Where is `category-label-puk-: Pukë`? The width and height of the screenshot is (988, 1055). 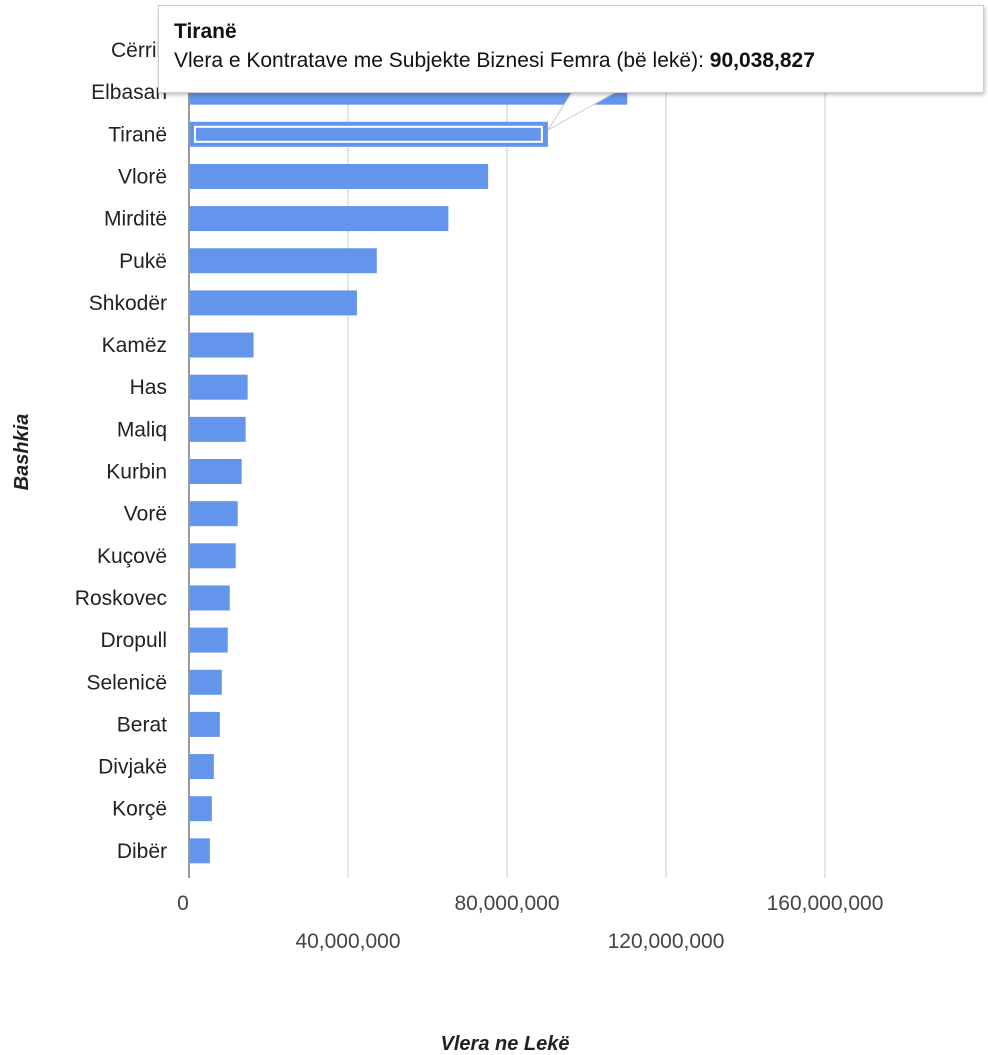
category-label-puk-: Pukë is located at coordinates (143, 261).